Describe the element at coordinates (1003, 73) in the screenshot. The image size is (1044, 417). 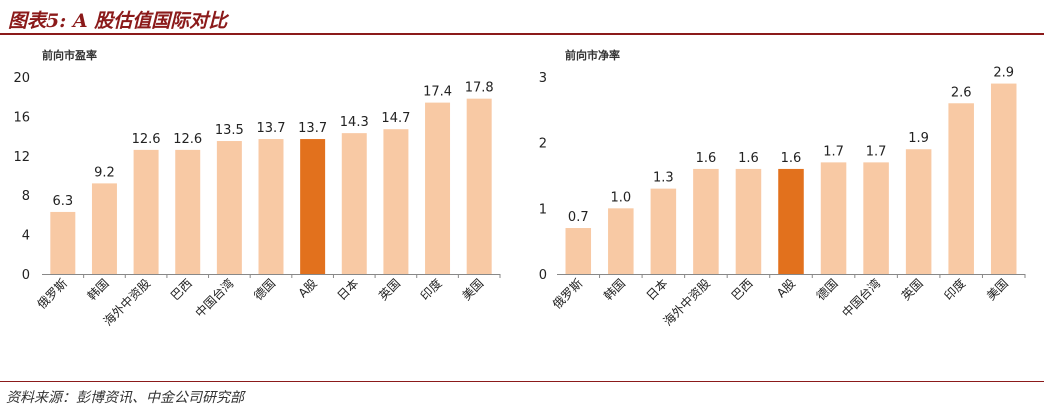
I see `value-label: 2.9` at that location.